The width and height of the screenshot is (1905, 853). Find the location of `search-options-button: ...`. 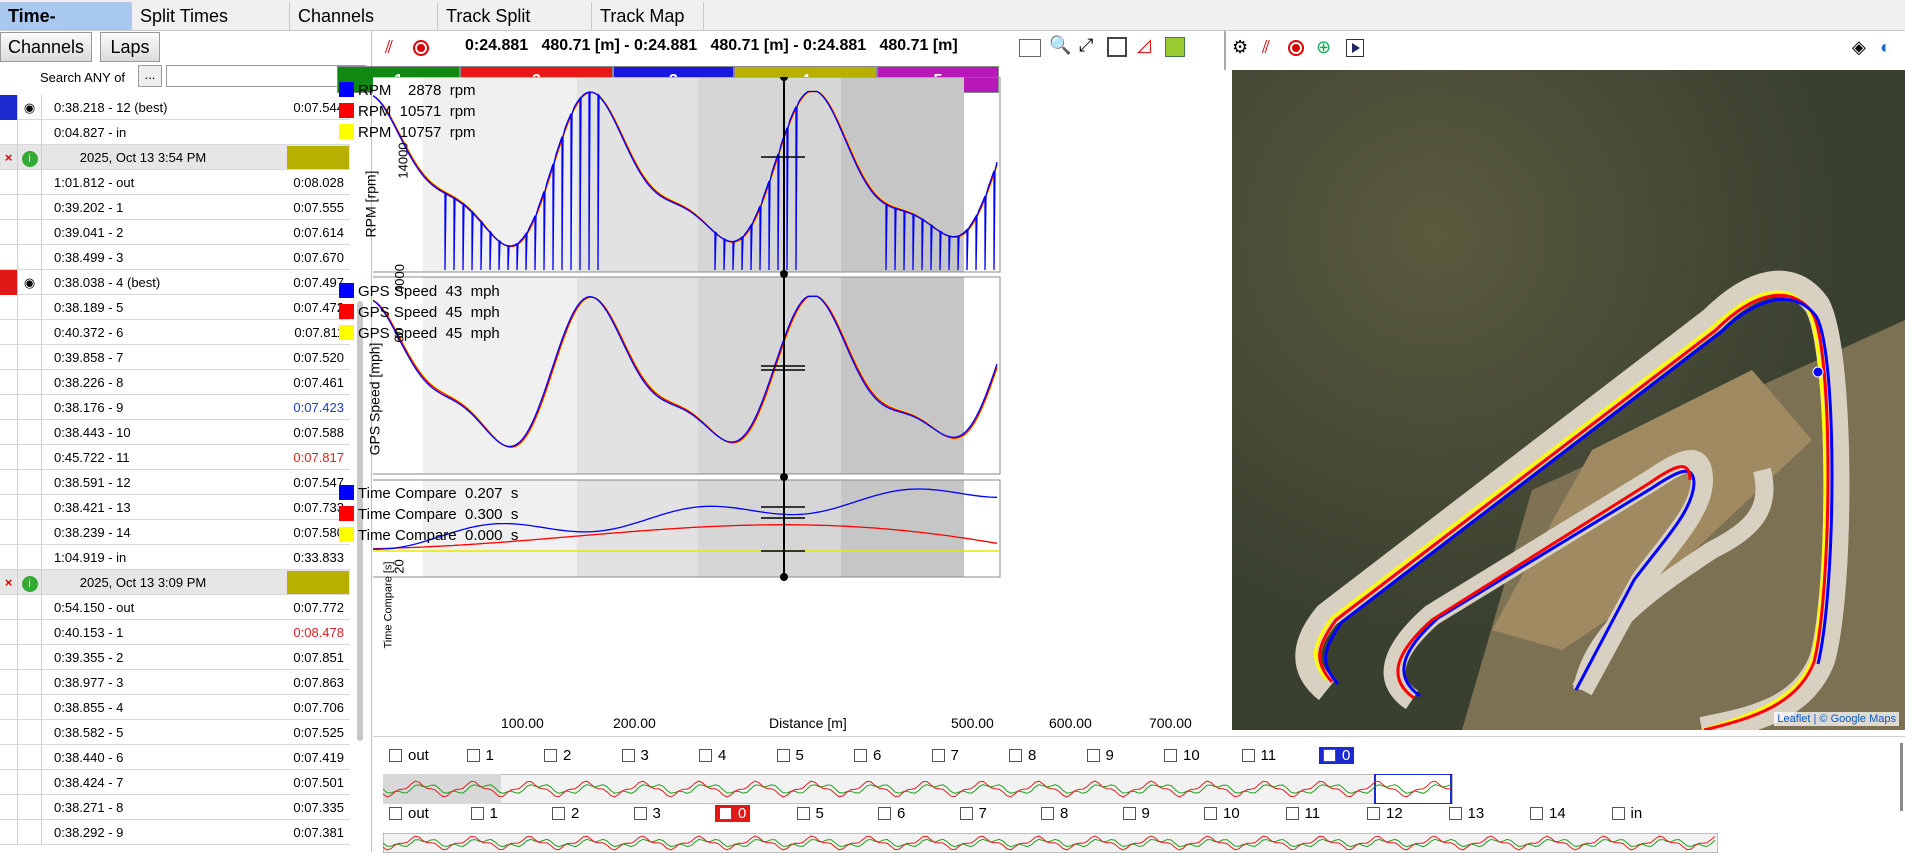

search-options-button: ... is located at coordinates (150, 76).